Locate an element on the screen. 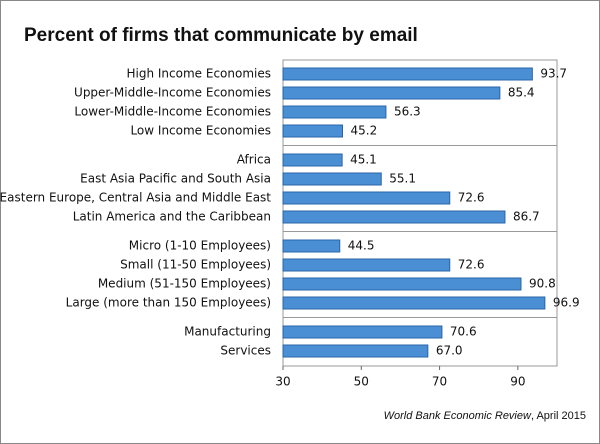 The height and width of the screenshot is (444, 600). value-label: 67.0 is located at coordinates (449, 351).